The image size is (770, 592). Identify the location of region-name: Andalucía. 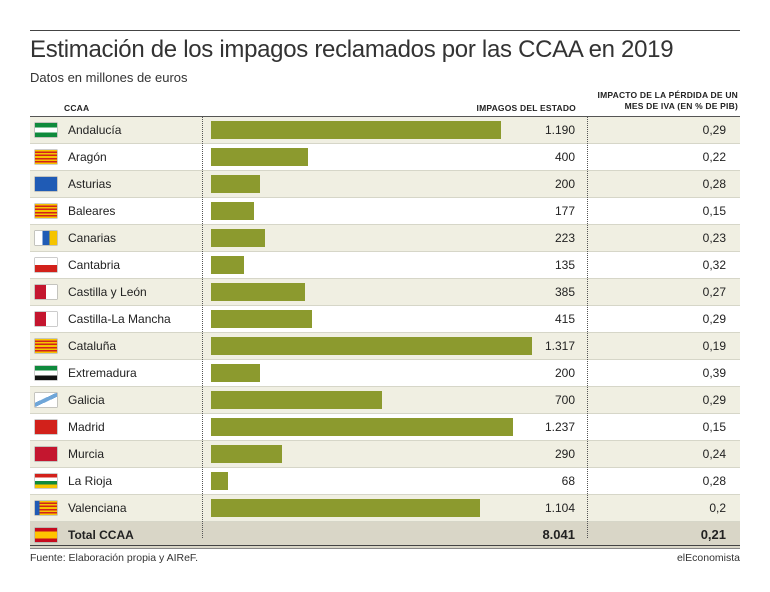
(95, 130).